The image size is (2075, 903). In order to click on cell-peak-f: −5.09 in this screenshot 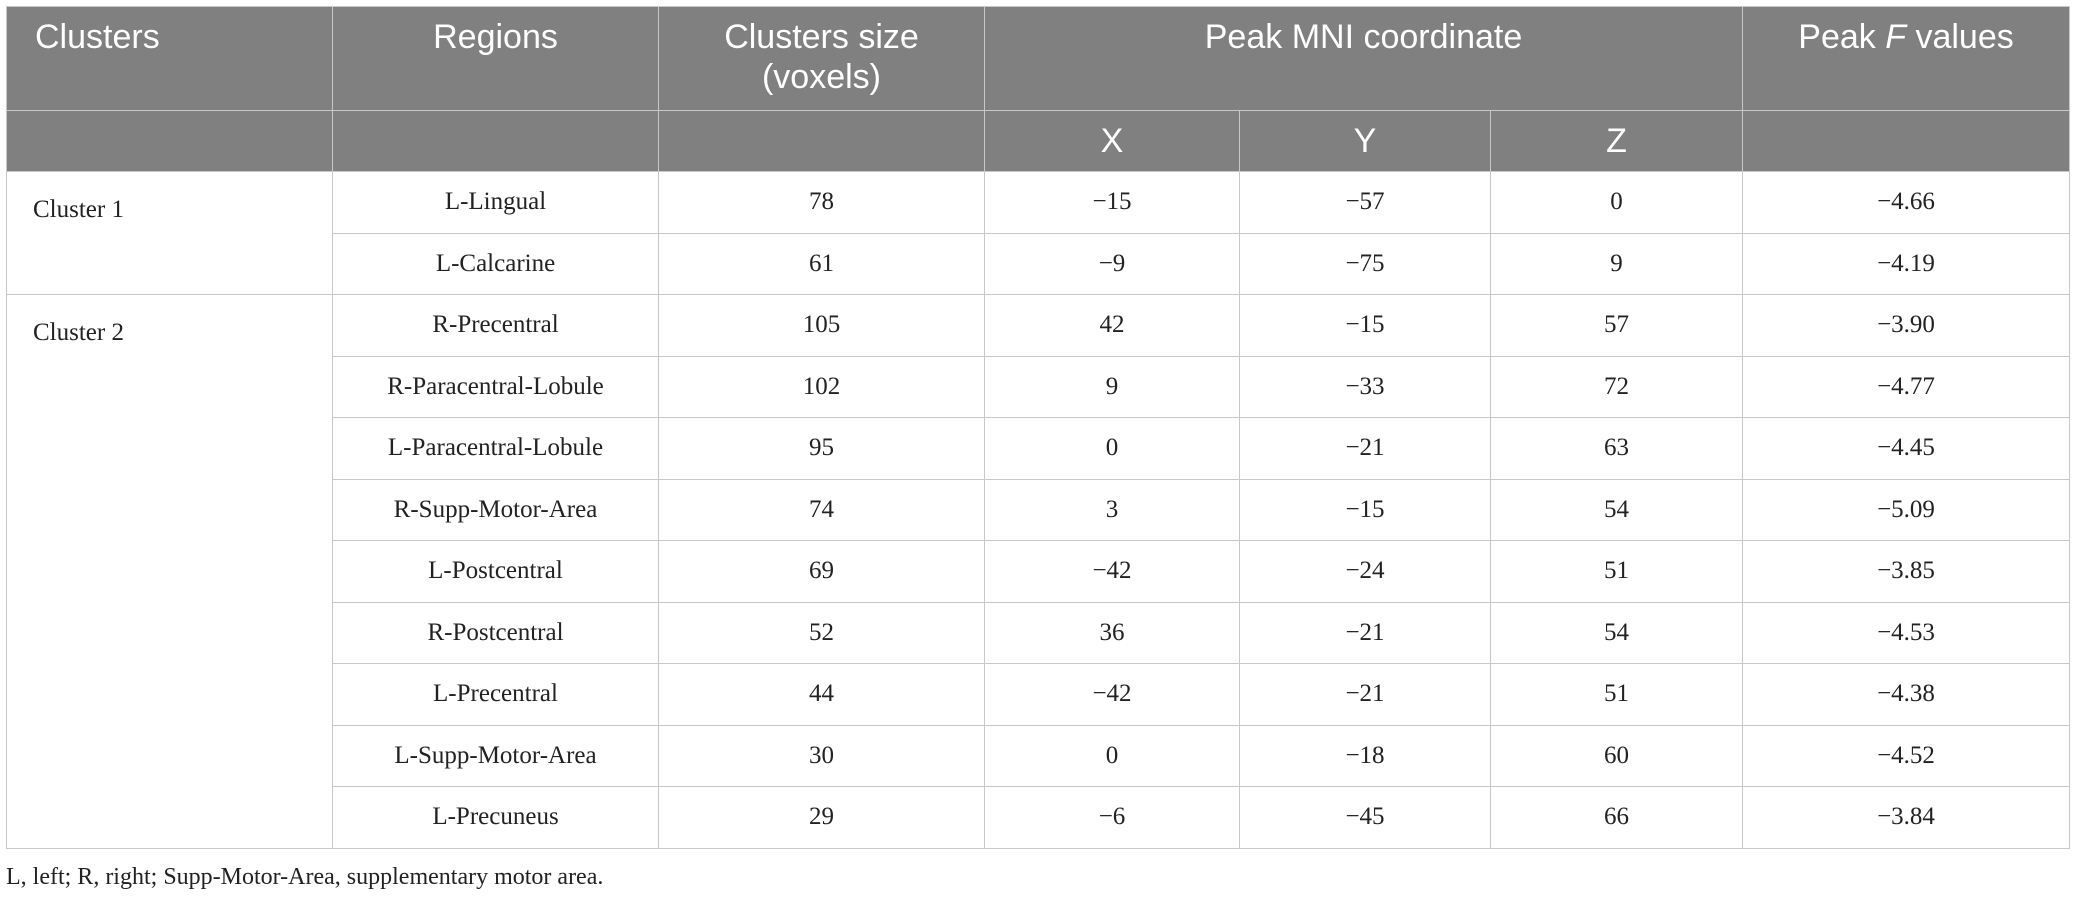, I will do `click(1906, 510)`.